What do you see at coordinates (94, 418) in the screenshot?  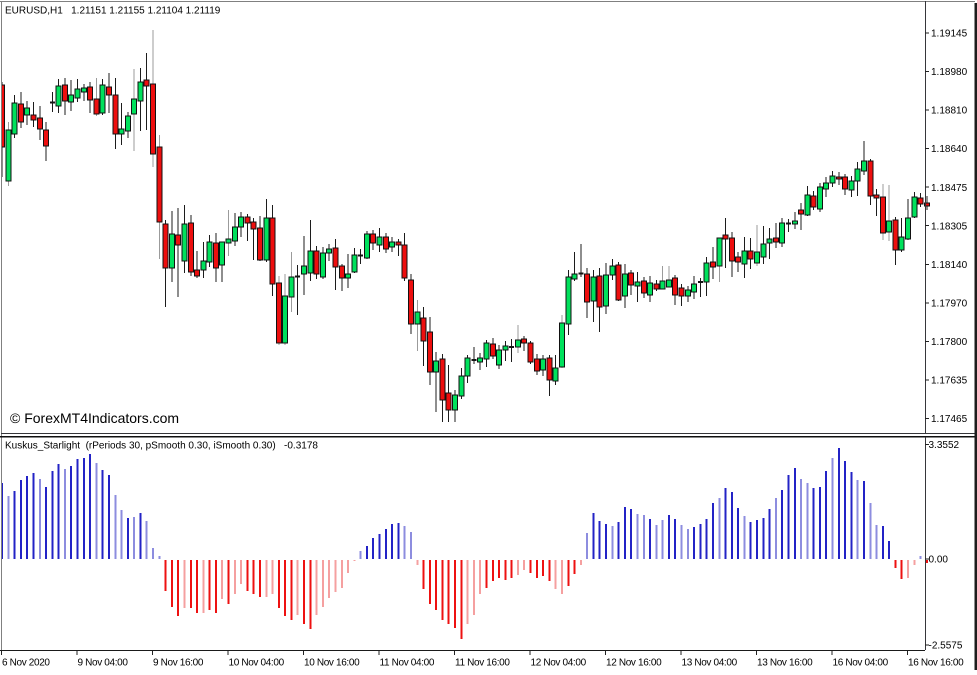 I see `svg-text: © ForexMT4Indicators.com` at bounding box center [94, 418].